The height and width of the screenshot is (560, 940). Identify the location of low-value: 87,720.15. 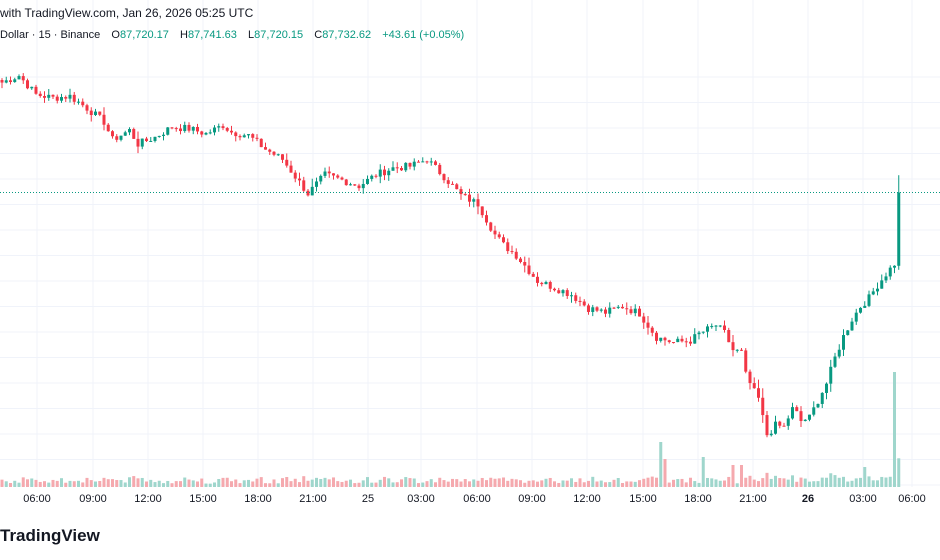
(279, 35).